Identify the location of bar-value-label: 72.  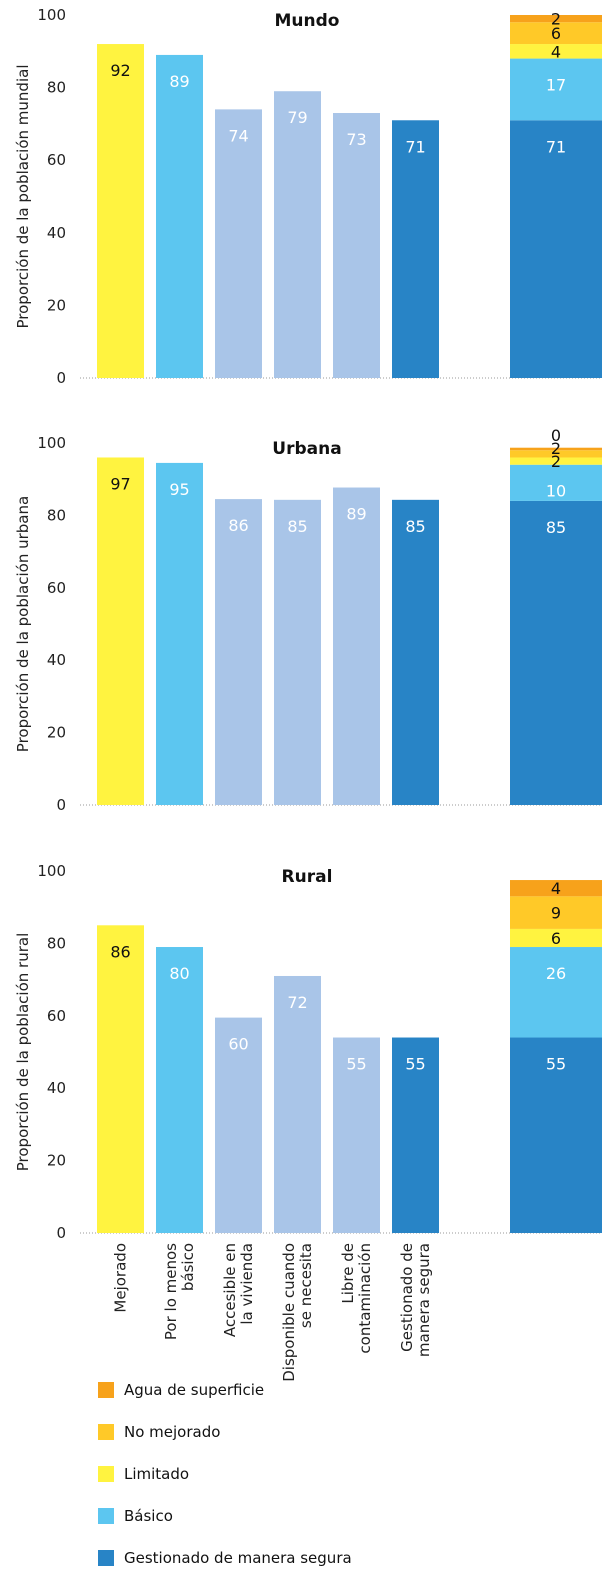
(297, 1002).